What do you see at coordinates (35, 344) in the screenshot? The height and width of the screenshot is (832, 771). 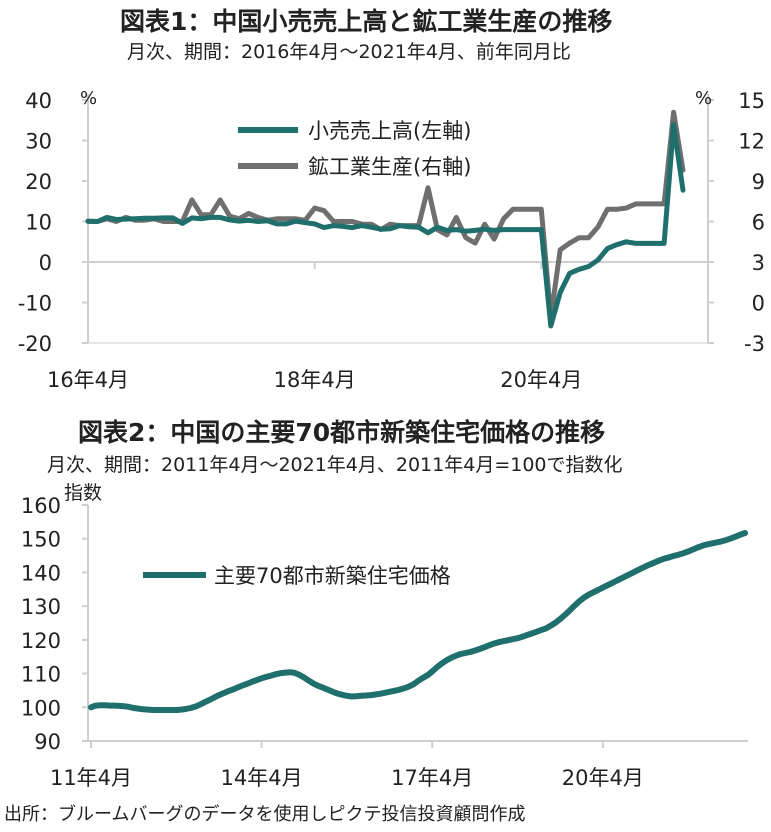 I see `chart1-left-tick-label: -20` at bounding box center [35, 344].